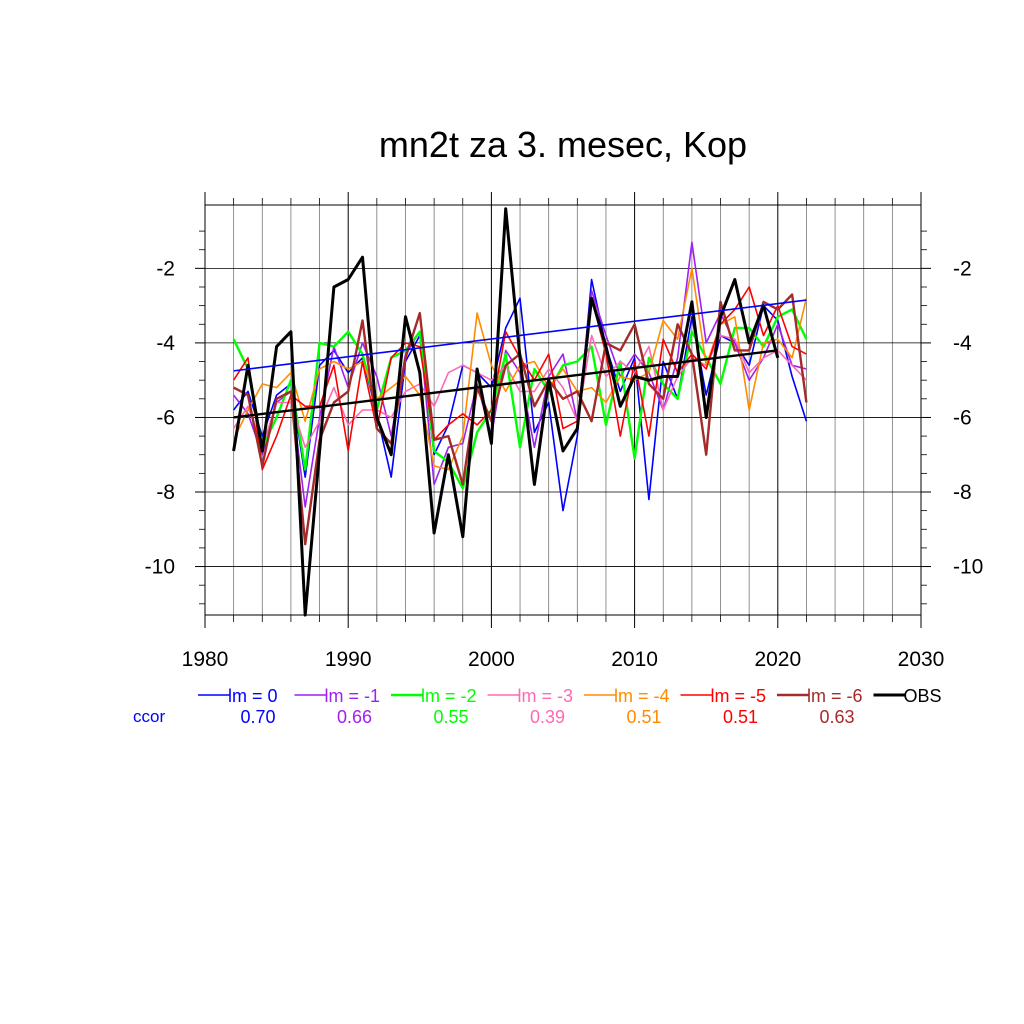  Describe the element at coordinates (165, 417) in the screenshot. I see `y-tick-label-left: -6` at that location.